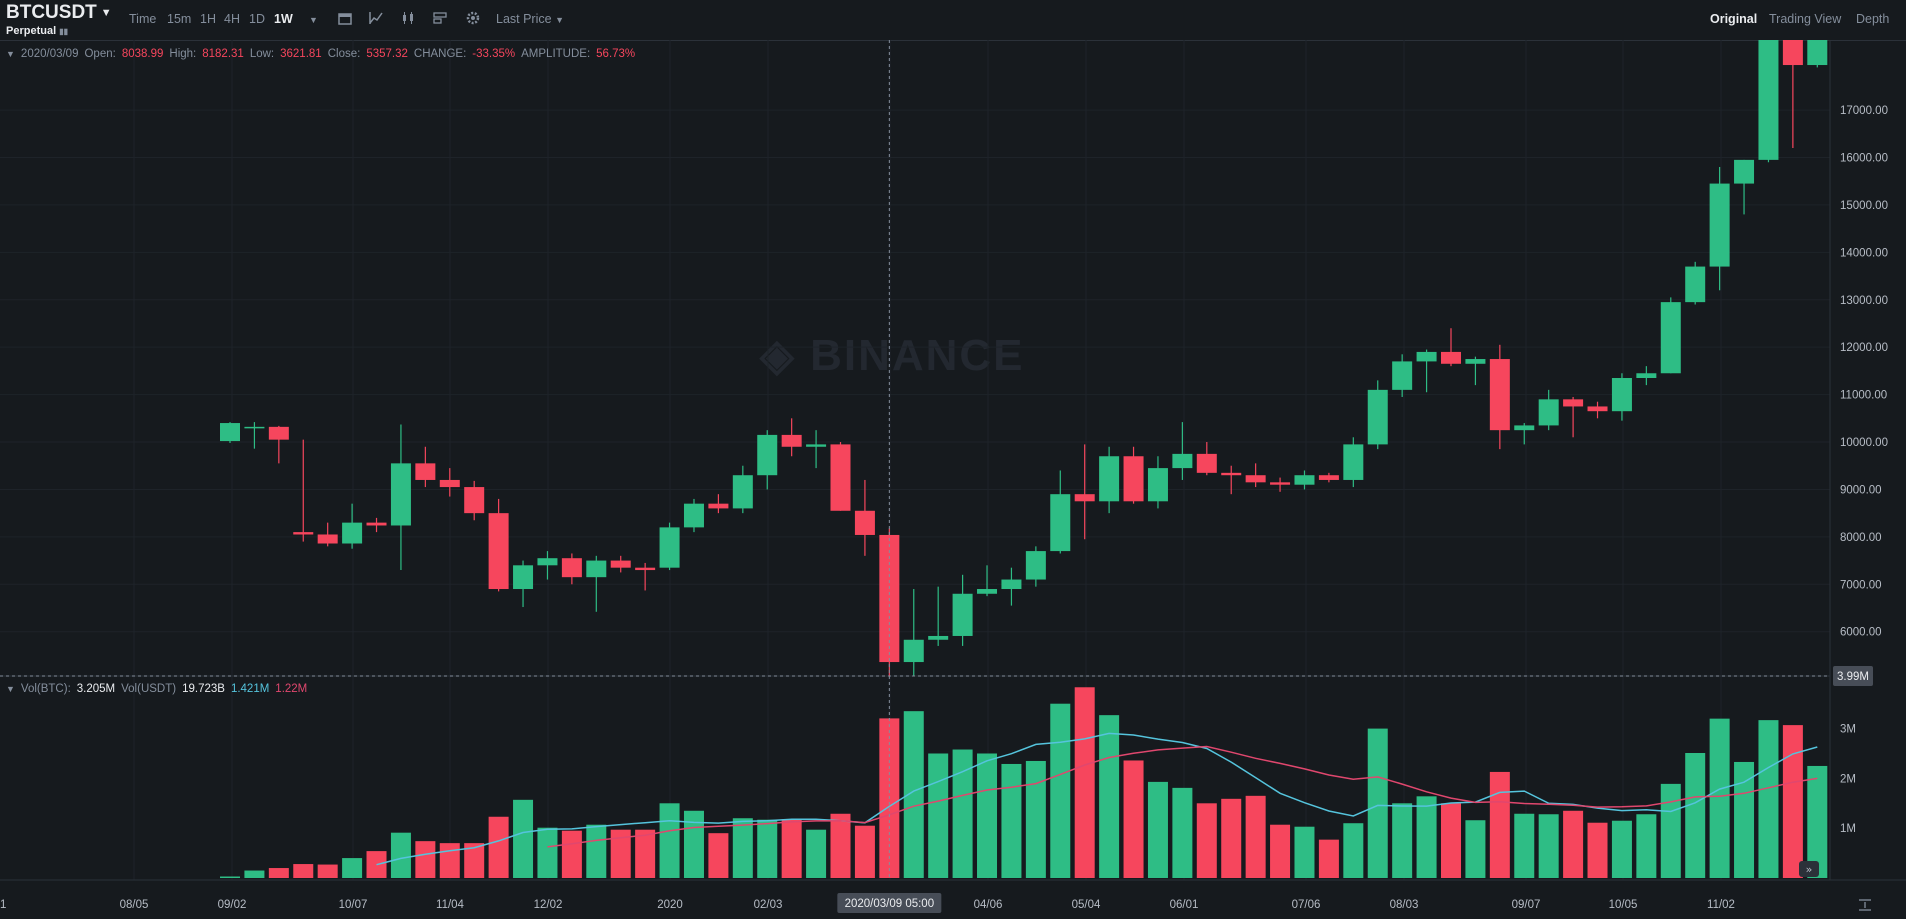 The width and height of the screenshot is (1906, 919). What do you see at coordinates (257, 19) in the screenshot?
I see `interval-1d: 1D` at bounding box center [257, 19].